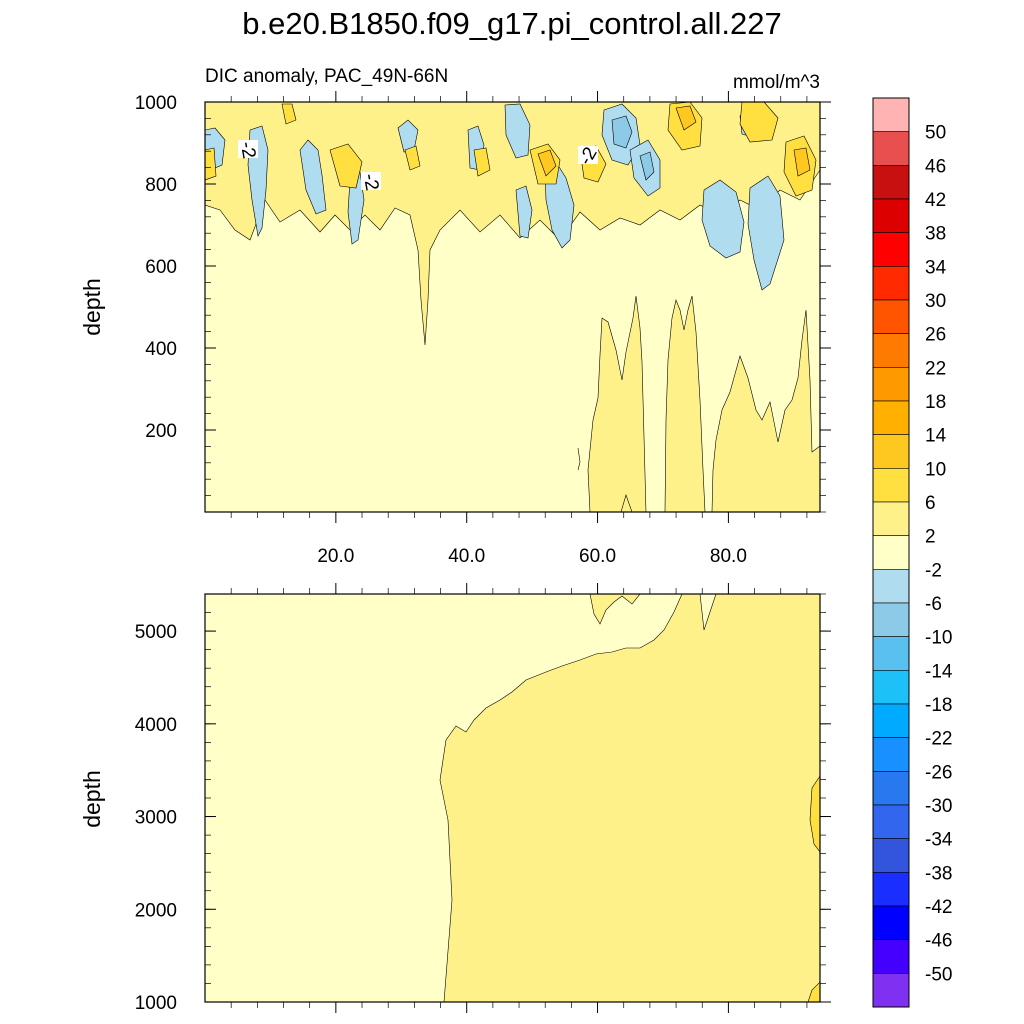  What do you see at coordinates (930, 537) in the screenshot?
I see `colorbar-level-label: 2` at bounding box center [930, 537].